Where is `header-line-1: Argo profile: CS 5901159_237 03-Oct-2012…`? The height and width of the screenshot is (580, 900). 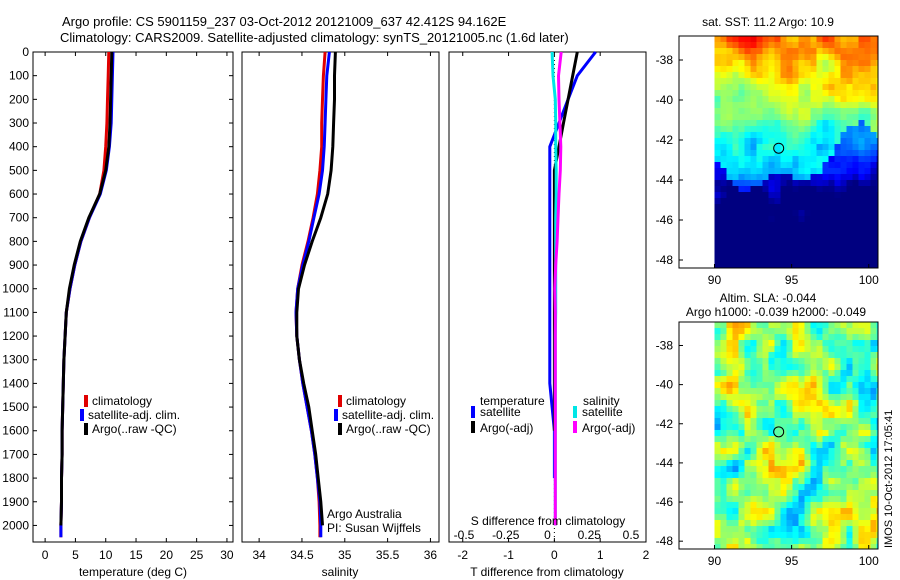
header-line-1: Argo profile: CS 5901159_237 03-Oct-2012… is located at coordinates (284, 21).